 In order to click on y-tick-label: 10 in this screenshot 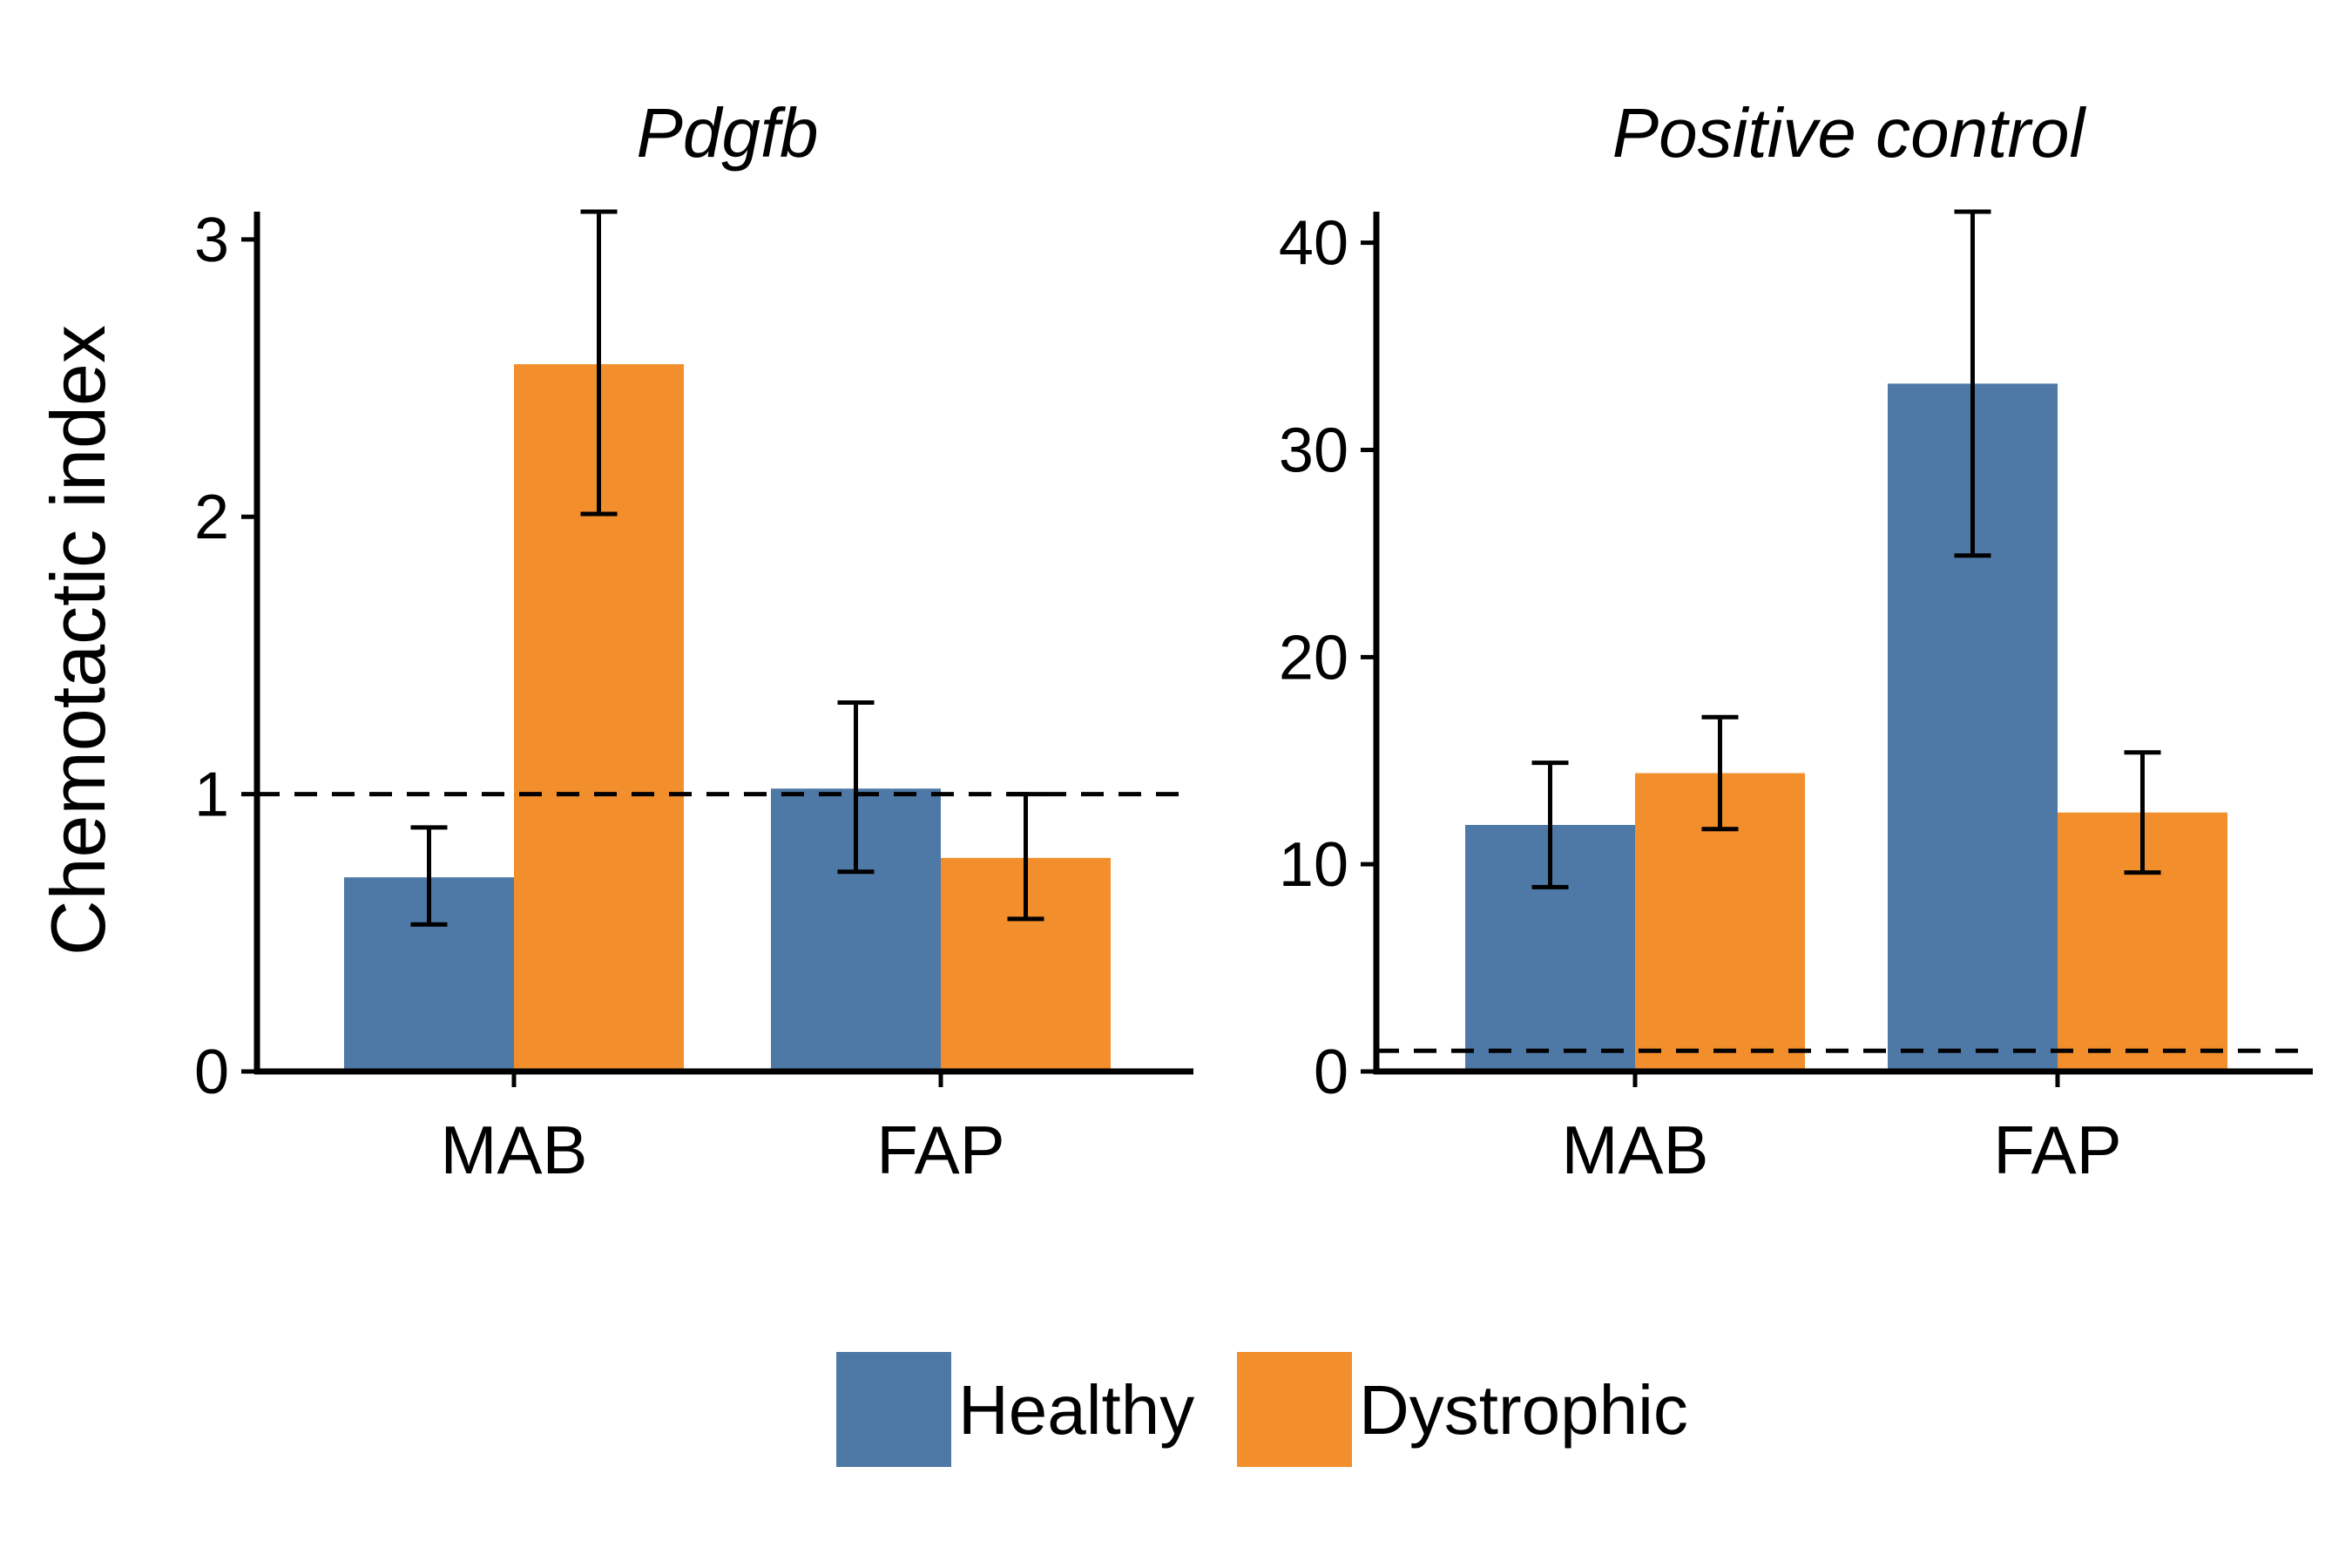, I will do `click(1313, 865)`.